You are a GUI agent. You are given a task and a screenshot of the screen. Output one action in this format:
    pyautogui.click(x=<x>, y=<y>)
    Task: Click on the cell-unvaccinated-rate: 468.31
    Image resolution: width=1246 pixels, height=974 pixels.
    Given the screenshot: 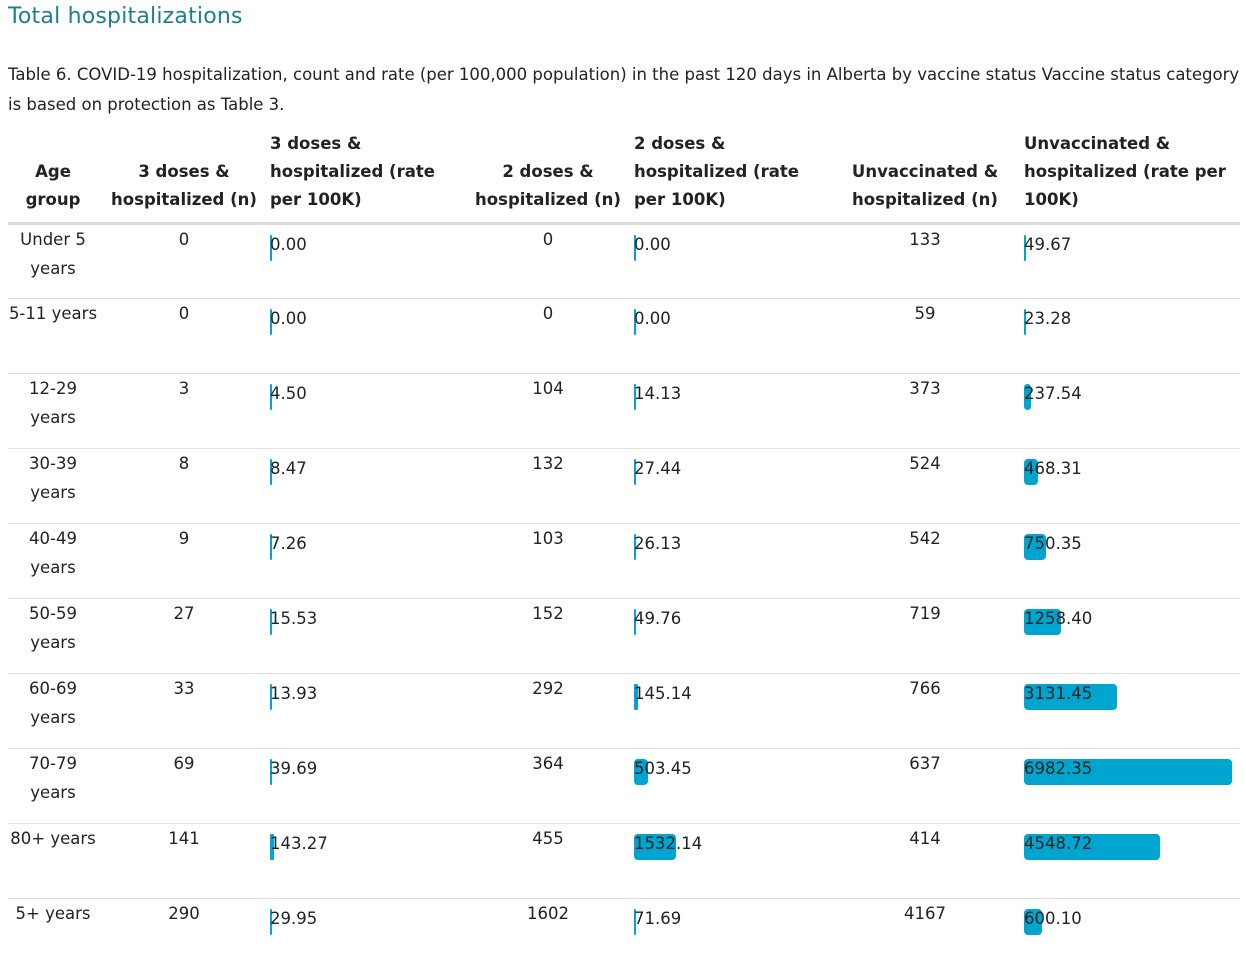 What is the action you would take?
    pyautogui.click(x=1132, y=486)
    